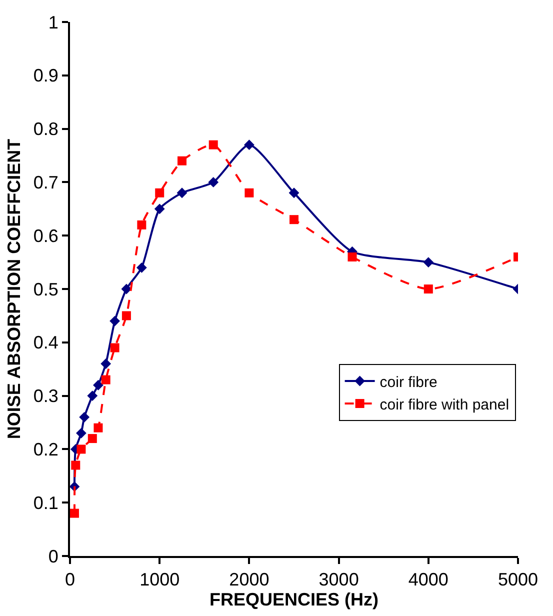 The height and width of the screenshot is (616, 553). What do you see at coordinates (45, 182) in the screenshot?
I see `y-tick-label: 0.7` at bounding box center [45, 182].